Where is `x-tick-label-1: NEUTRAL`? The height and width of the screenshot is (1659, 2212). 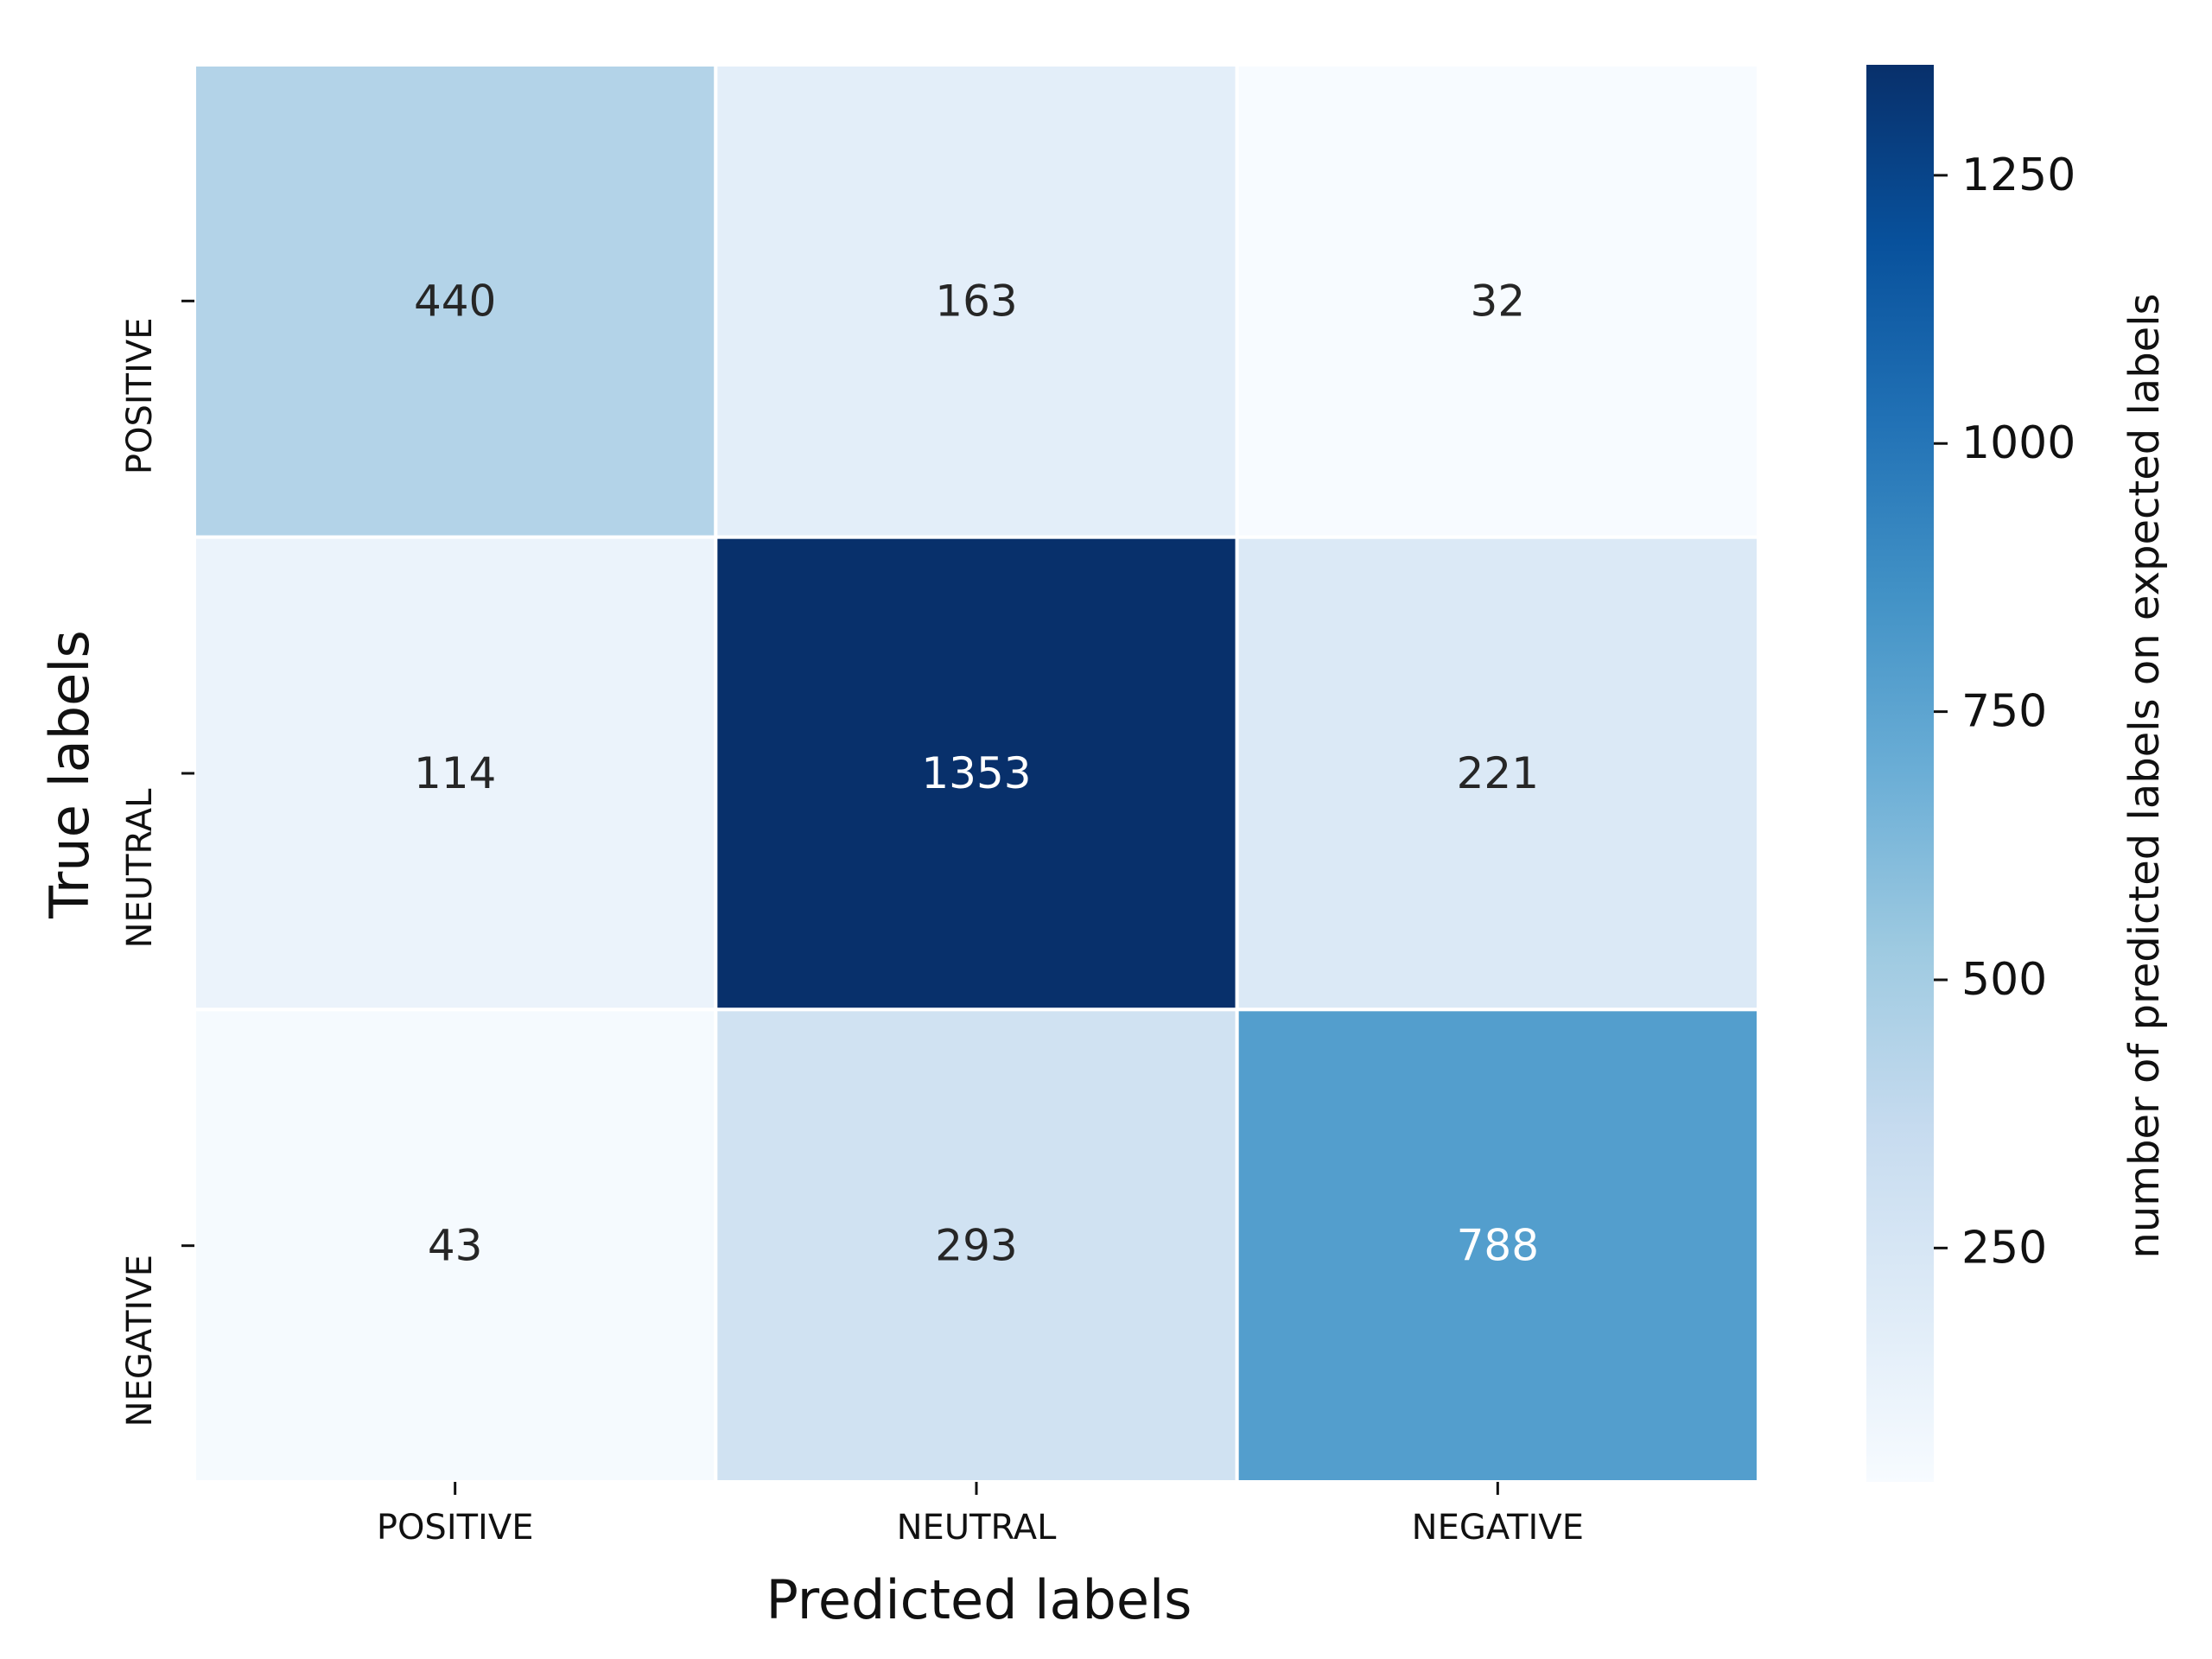
x-tick-label-1: NEUTRAL is located at coordinates (977, 1528).